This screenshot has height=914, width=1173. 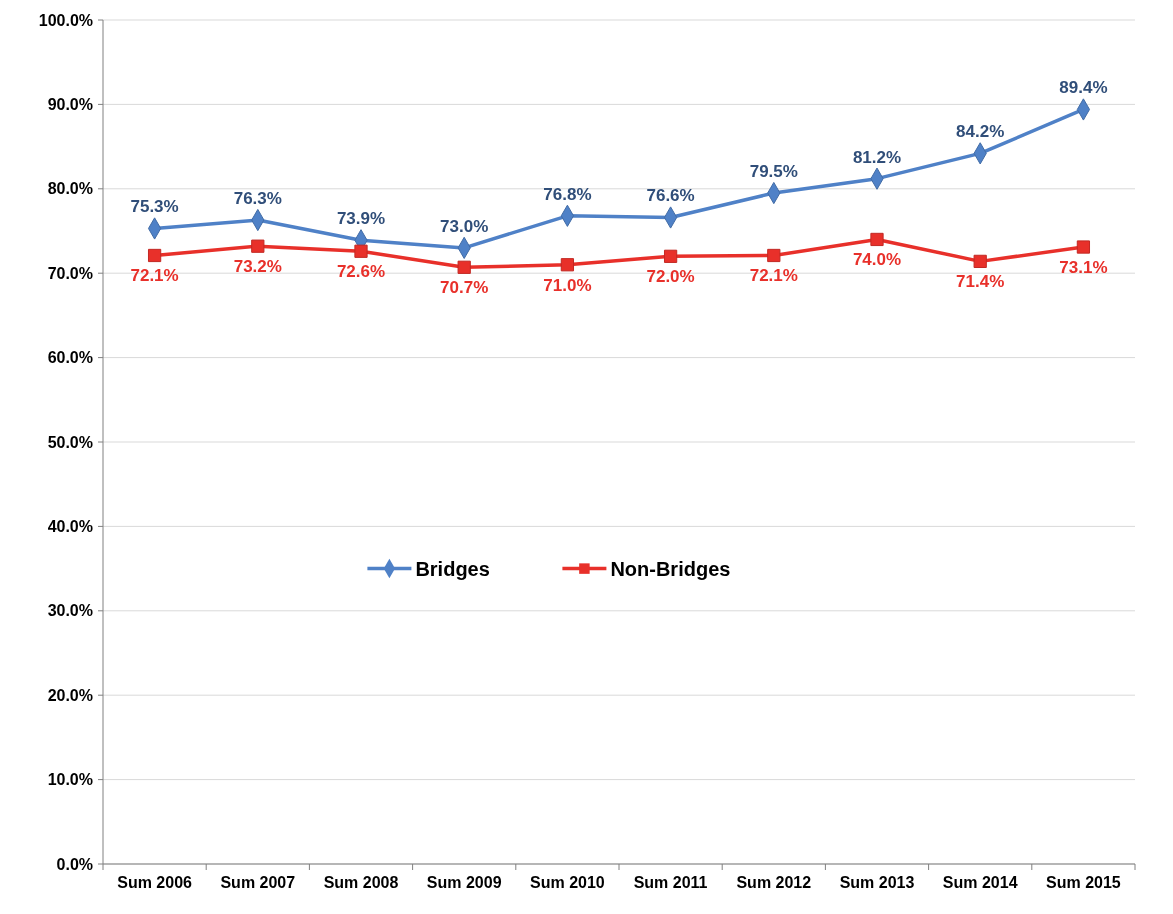 What do you see at coordinates (980, 882) in the screenshot?
I see `x-tick-label: Sum 2014` at bounding box center [980, 882].